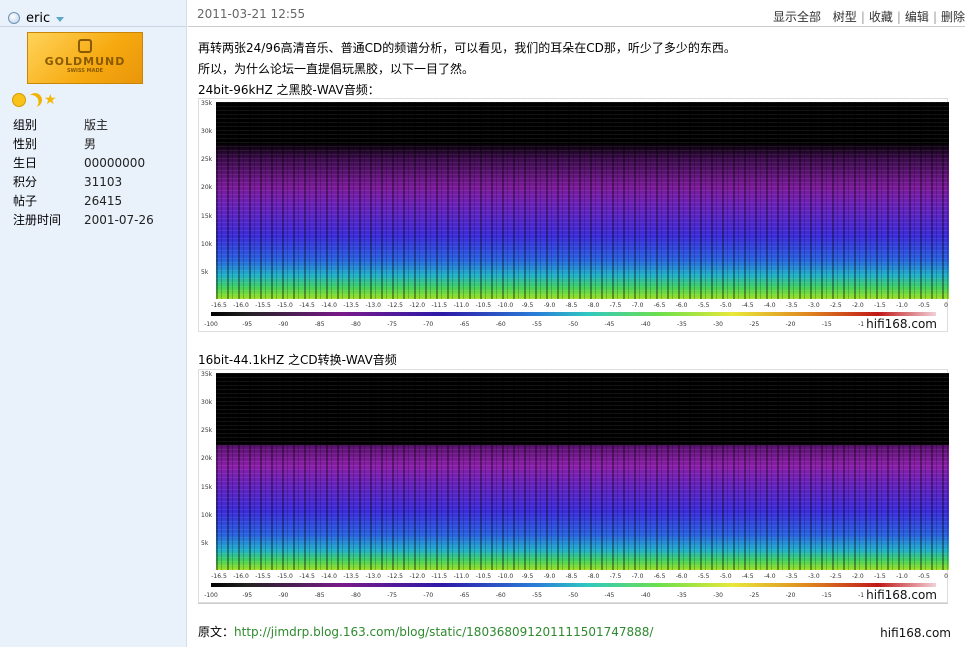 The image size is (965, 647). What do you see at coordinates (946, 305) in the screenshot?
I see `x-tick-label: 0` at bounding box center [946, 305].